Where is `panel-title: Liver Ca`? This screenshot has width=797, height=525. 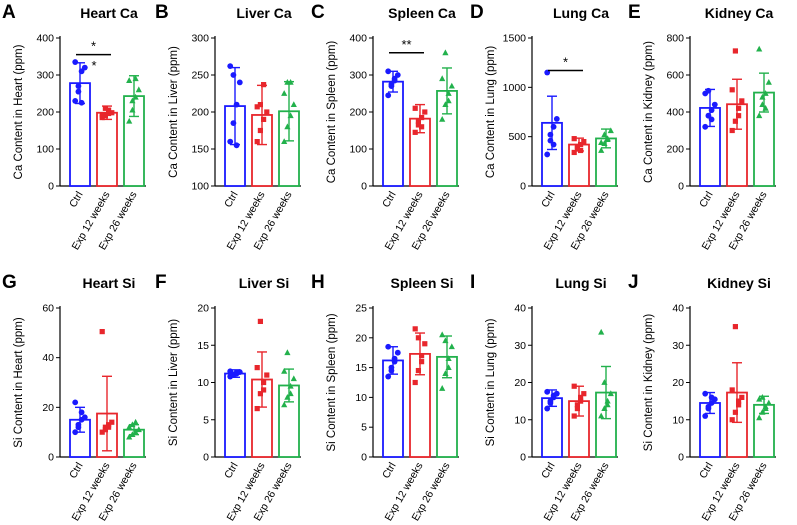 panel-title: Liver Ca is located at coordinates (263, 13).